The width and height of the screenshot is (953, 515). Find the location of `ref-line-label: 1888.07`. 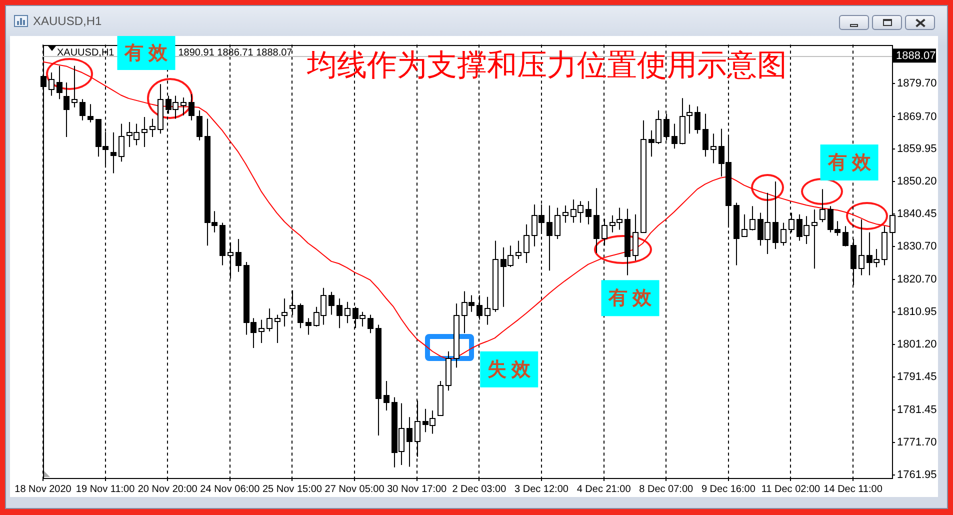

ref-line-label: 1888.07 is located at coordinates (916, 56).